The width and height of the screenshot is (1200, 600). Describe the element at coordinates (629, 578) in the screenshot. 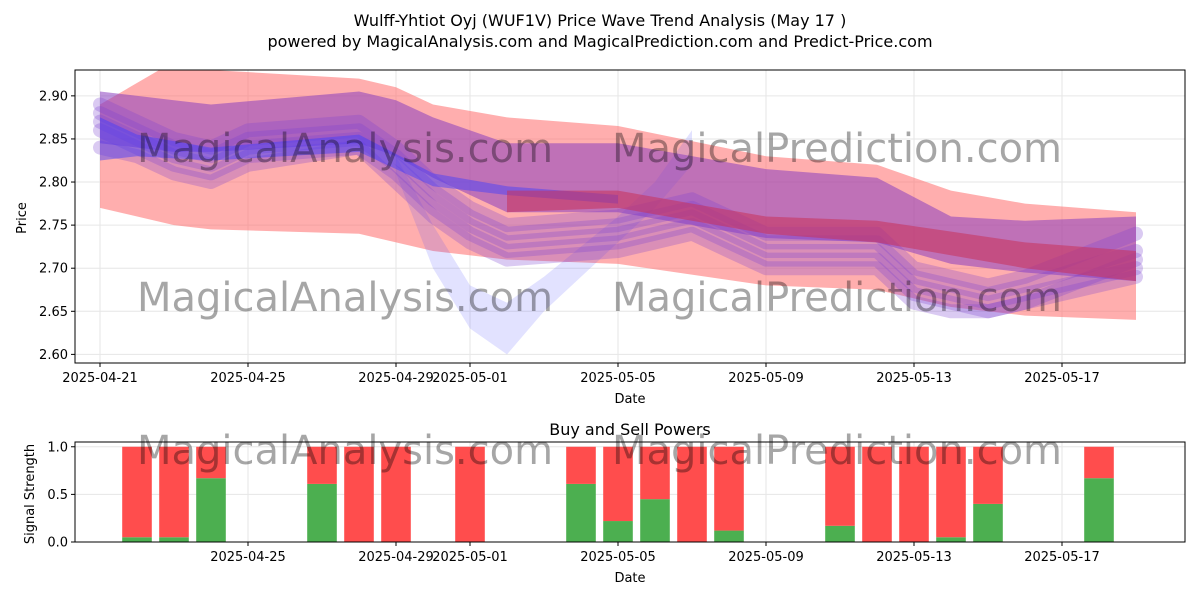

I see `lower-x-axis-label: Date` at that location.